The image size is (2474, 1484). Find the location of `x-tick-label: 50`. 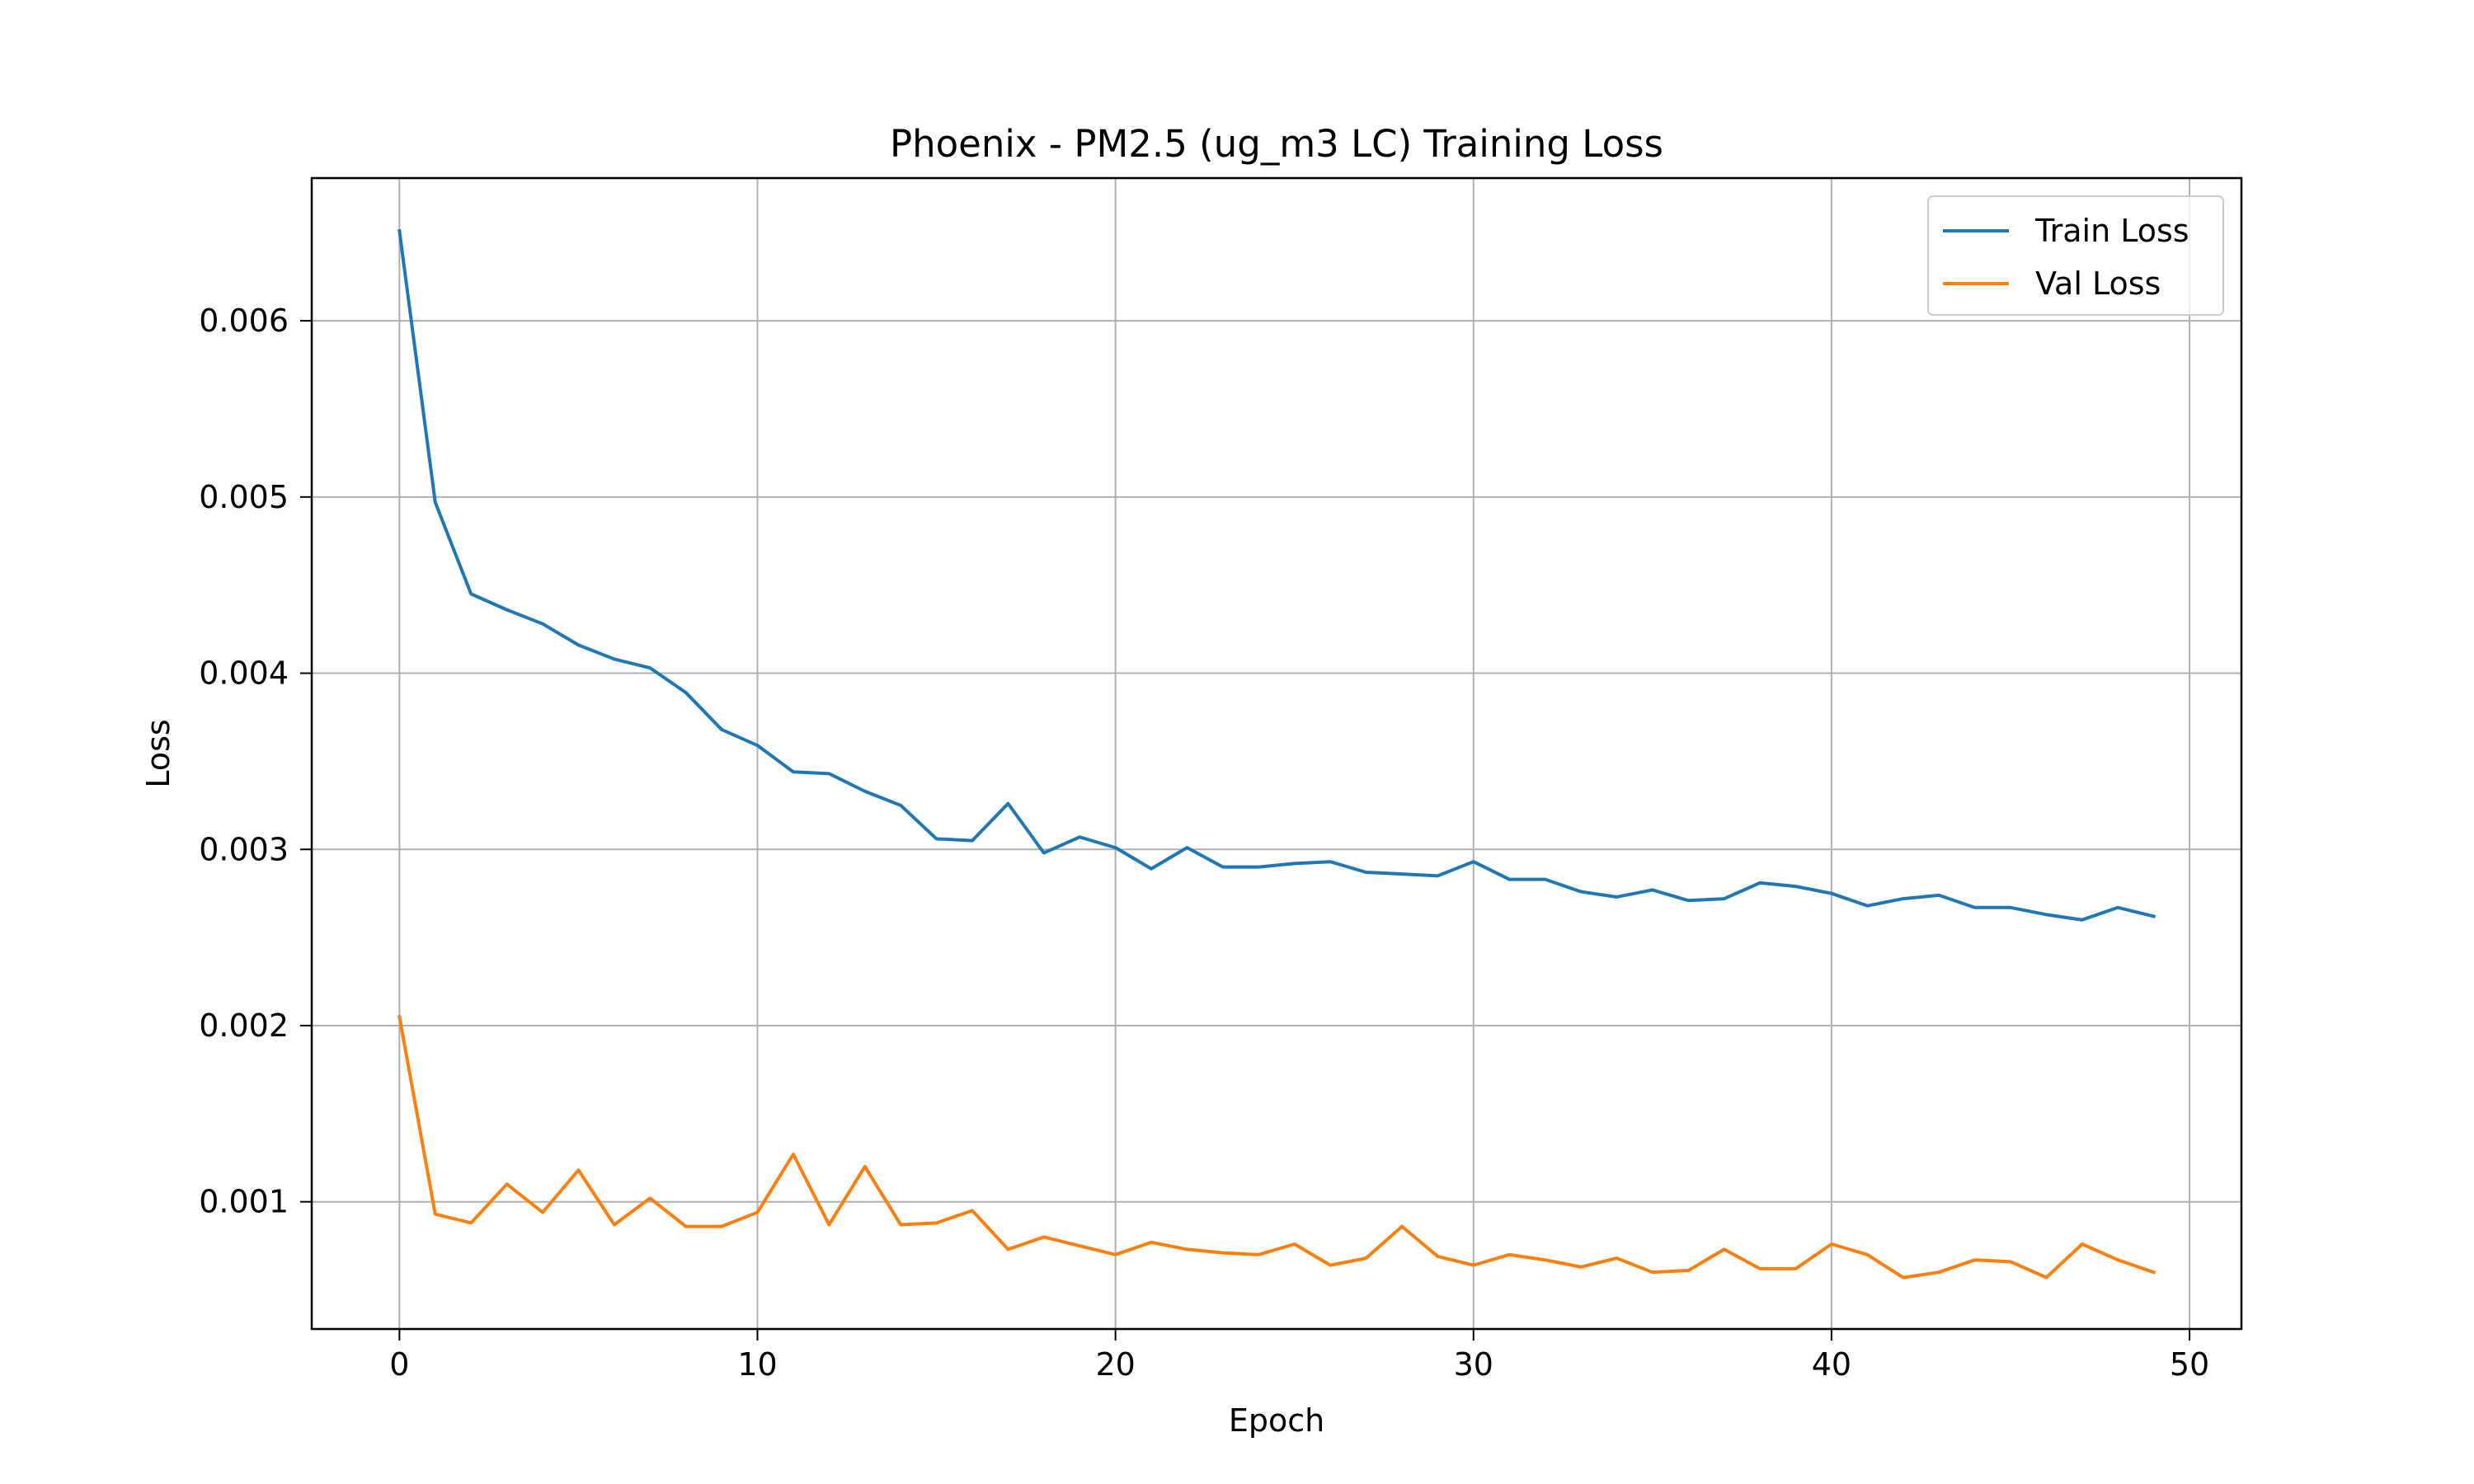

x-tick-label: 50 is located at coordinates (2189, 1364).